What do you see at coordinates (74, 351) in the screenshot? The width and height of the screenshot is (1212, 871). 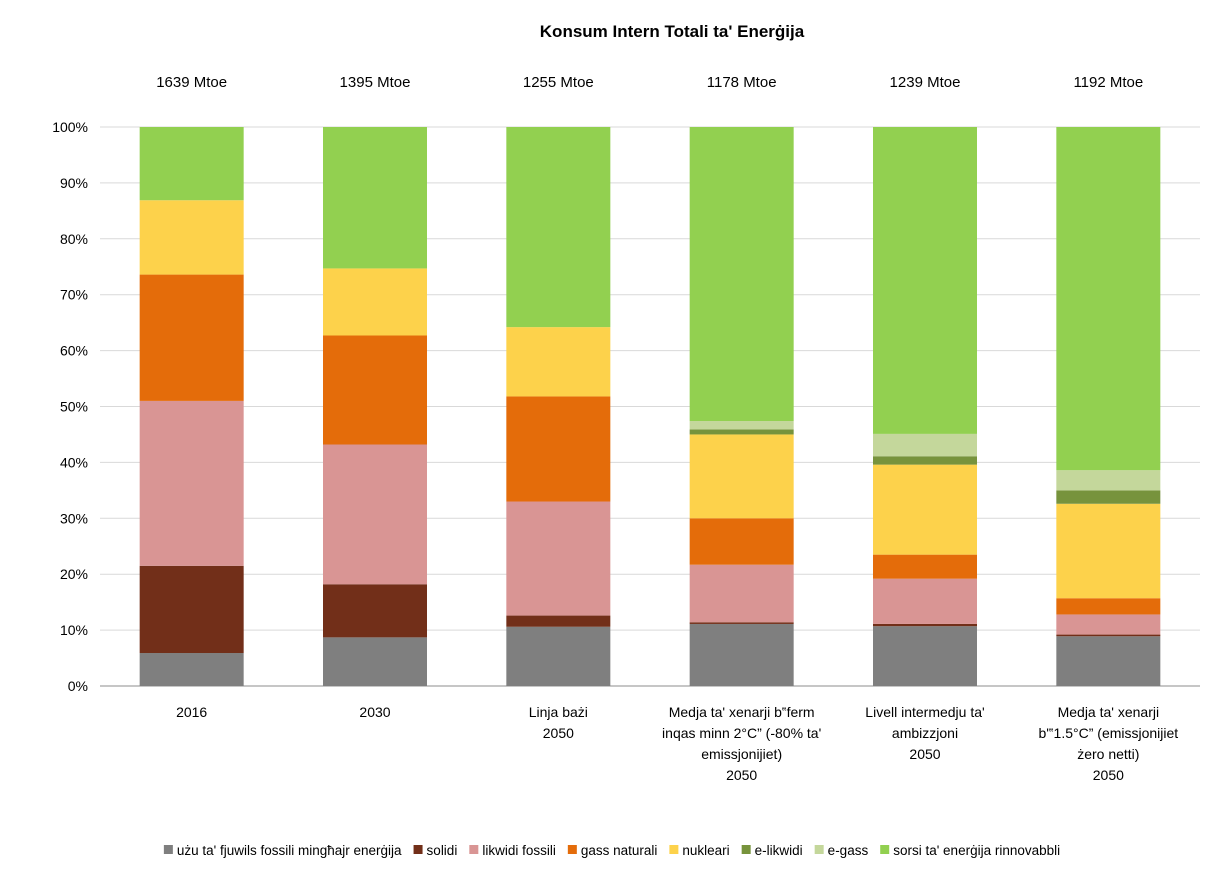 I see `y-tick-label: 60%` at bounding box center [74, 351].